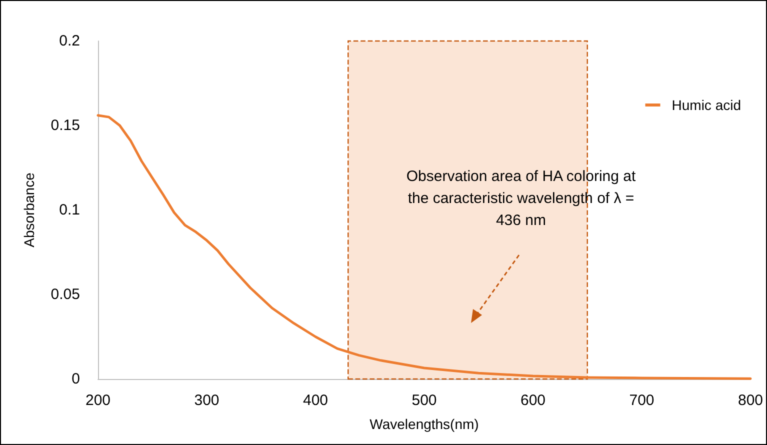 The height and width of the screenshot is (445, 767). What do you see at coordinates (315, 400) in the screenshot?
I see `x-tick-label: 400` at bounding box center [315, 400].